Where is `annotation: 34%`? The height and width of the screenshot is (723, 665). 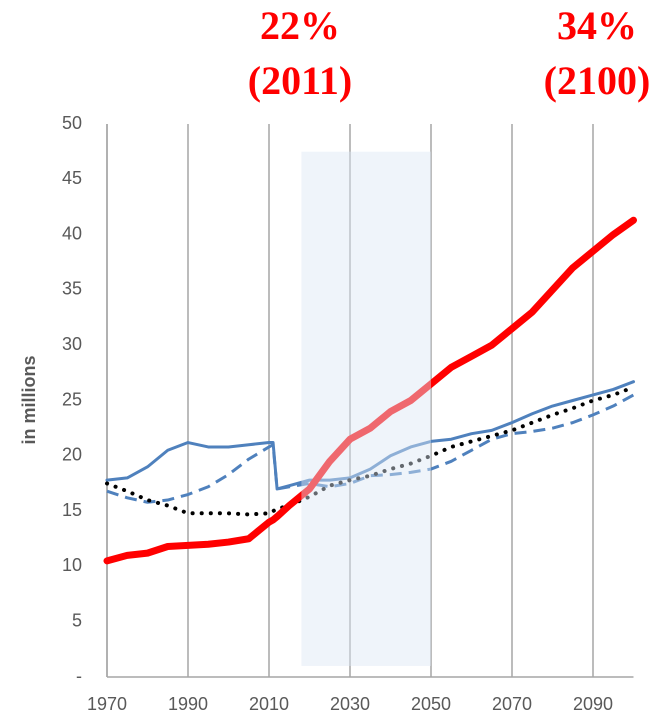
annotation: 34% is located at coordinates (597, 25).